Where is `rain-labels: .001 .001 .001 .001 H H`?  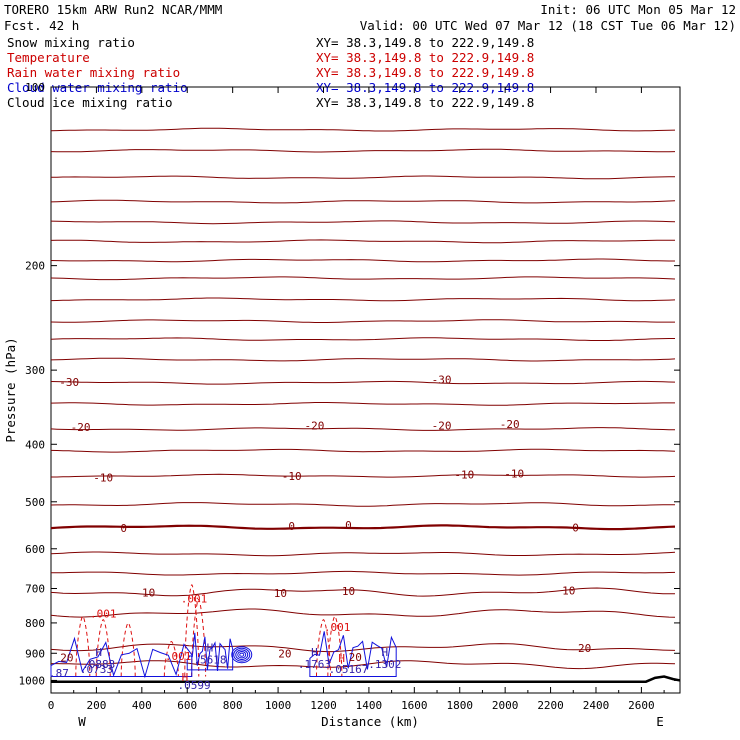 rain-labels: .001 .001 .001 .001 H H is located at coordinates (220, 638).